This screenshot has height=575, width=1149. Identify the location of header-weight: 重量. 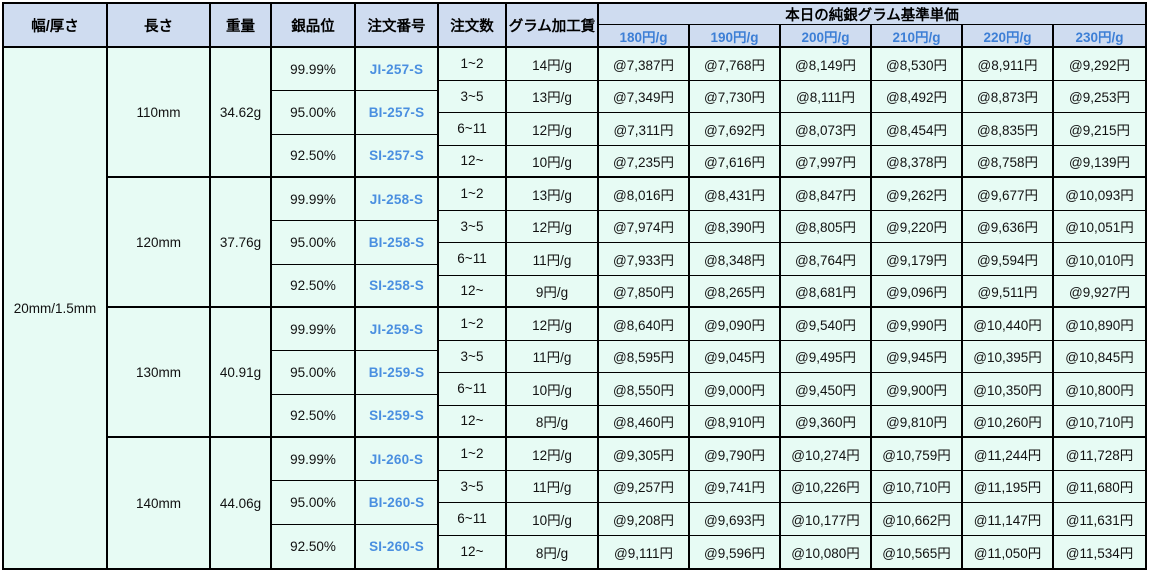
(241, 26).